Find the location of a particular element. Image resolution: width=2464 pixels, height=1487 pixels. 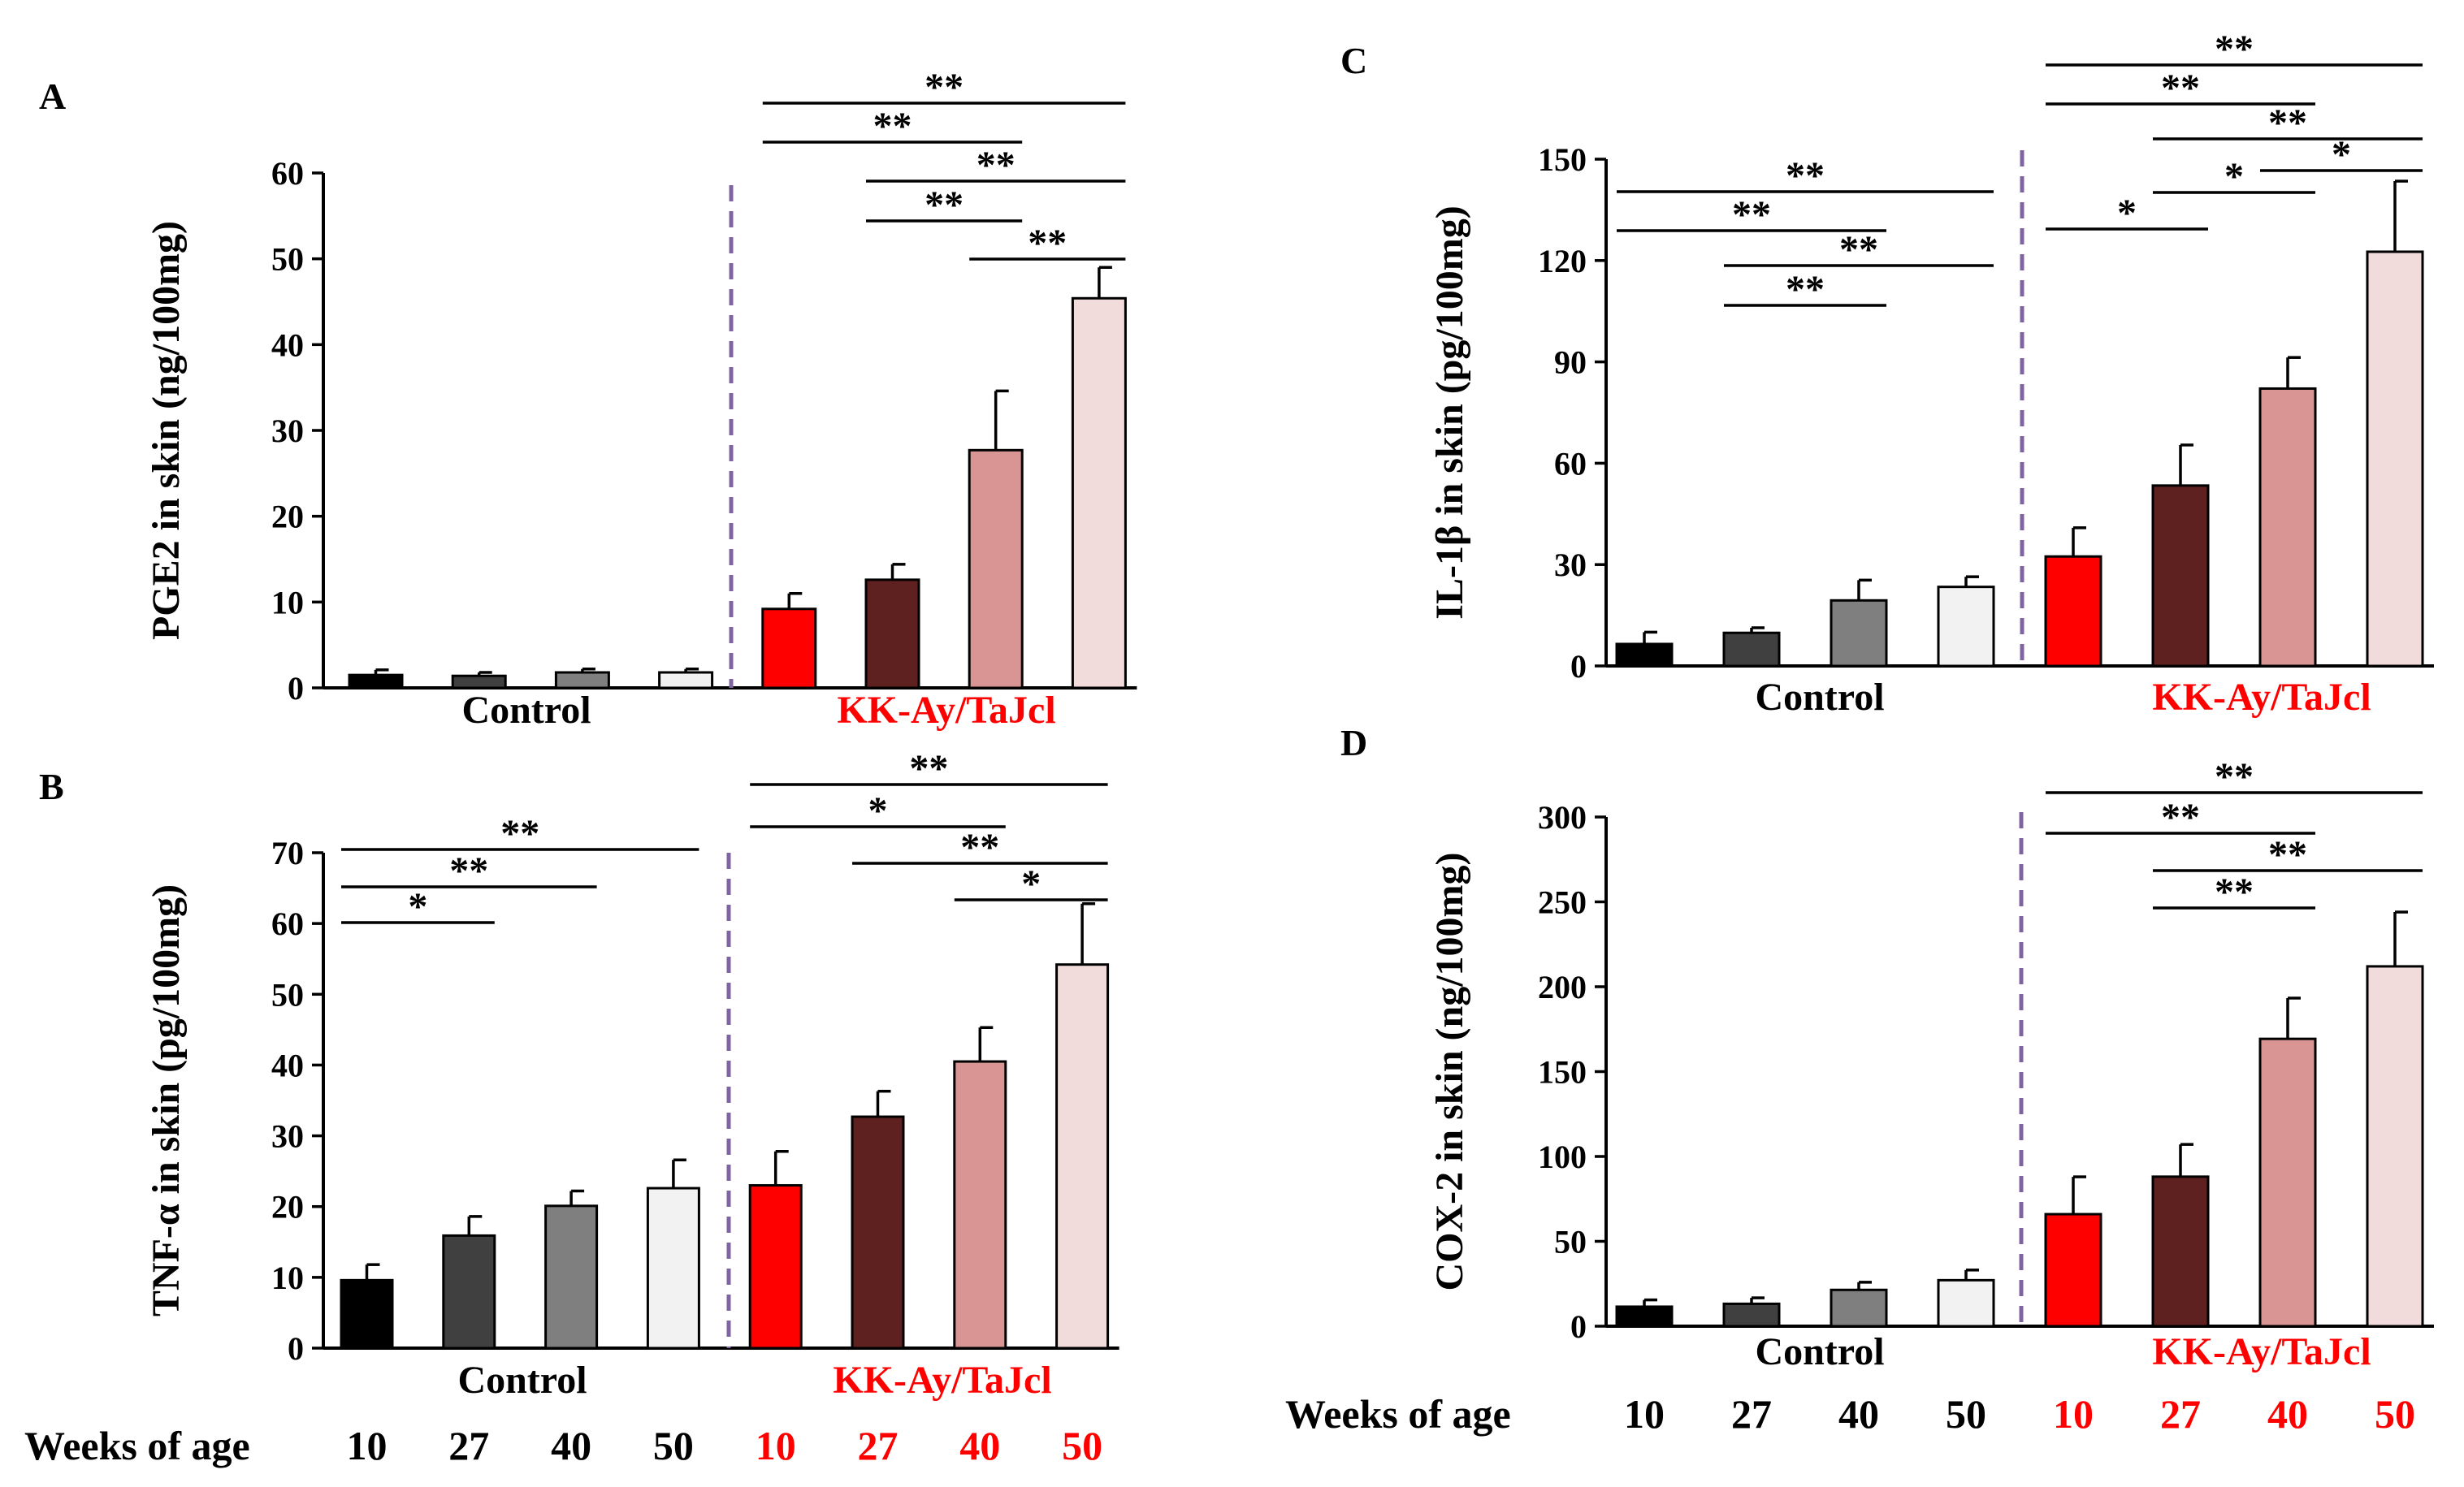

y-tick-label: 250 is located at coordinates (1562, 902).